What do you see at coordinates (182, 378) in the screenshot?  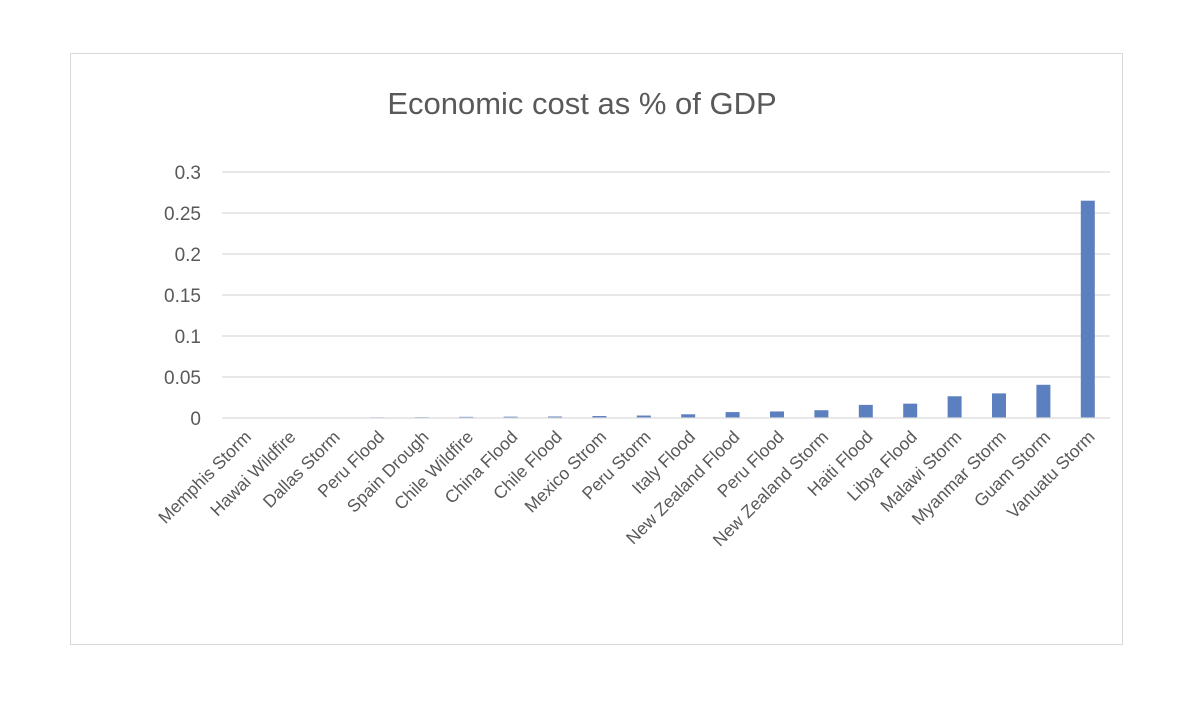 I see `y-tick-label: 0.05` at bounding box center [182, 378].